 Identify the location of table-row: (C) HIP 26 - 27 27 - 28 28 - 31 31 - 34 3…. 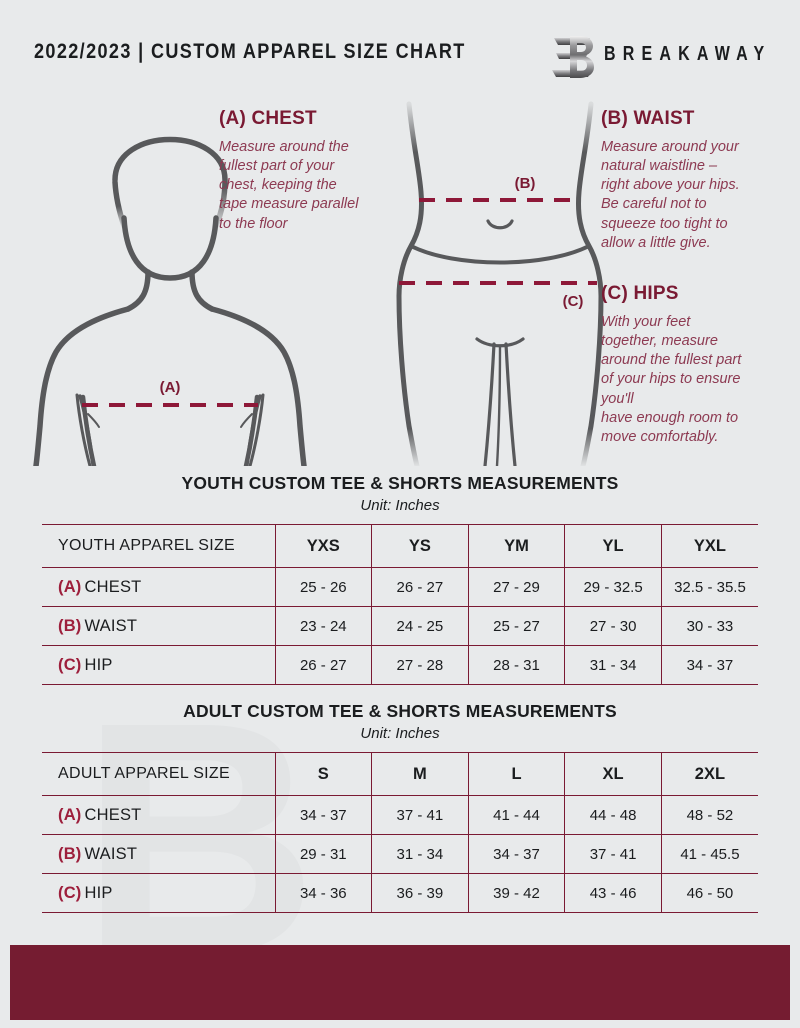
(400, 665).